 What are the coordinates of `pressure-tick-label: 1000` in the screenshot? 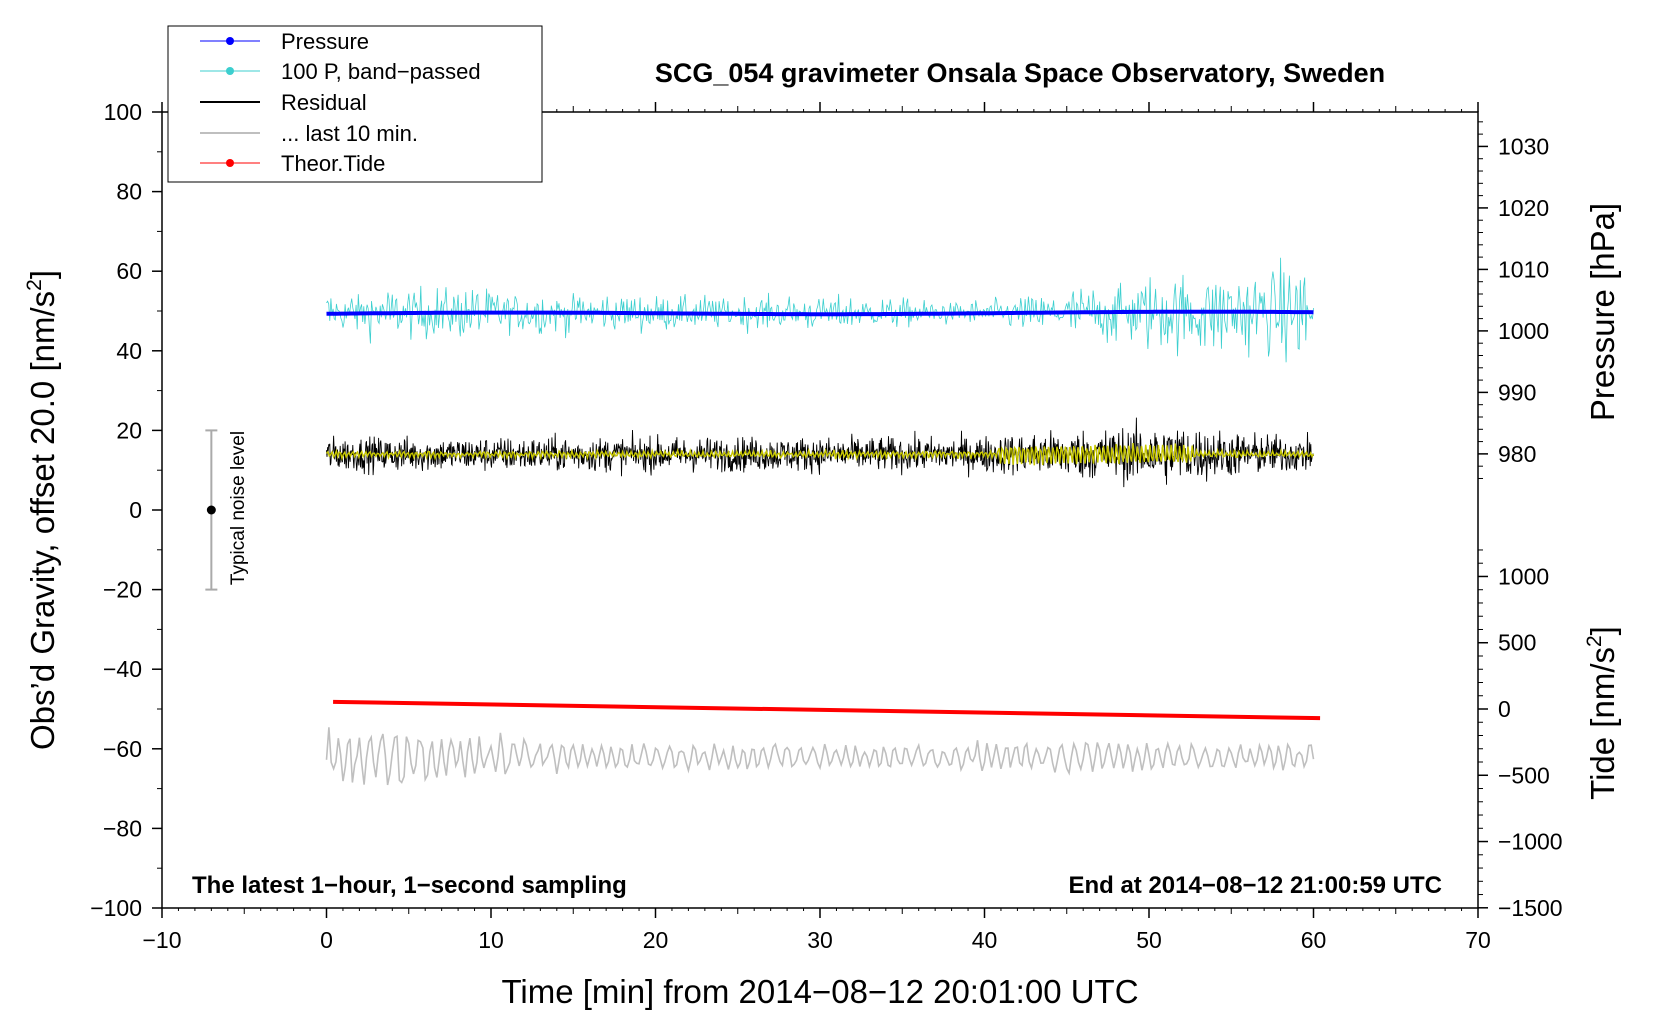 It's located at (1523, 331).